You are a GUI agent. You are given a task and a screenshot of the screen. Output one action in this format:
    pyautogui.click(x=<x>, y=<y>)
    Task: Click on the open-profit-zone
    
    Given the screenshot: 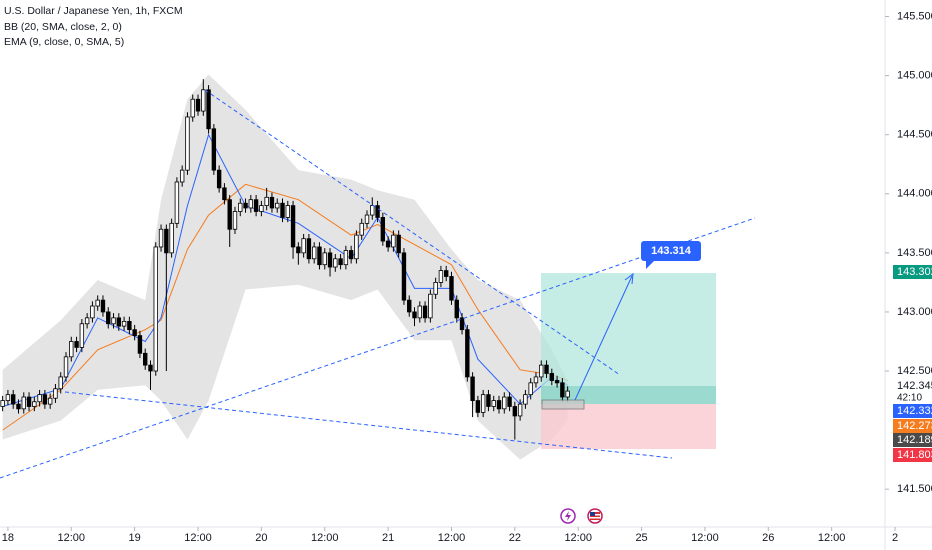 What is the action you would take?
    pyautogui.click(x=628, y=395)
    